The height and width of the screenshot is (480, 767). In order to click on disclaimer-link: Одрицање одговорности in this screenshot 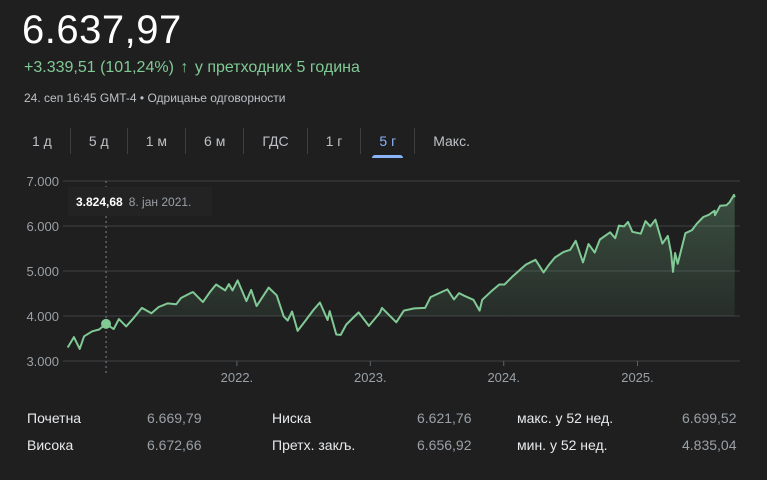, I will do `click(216, 98)`.